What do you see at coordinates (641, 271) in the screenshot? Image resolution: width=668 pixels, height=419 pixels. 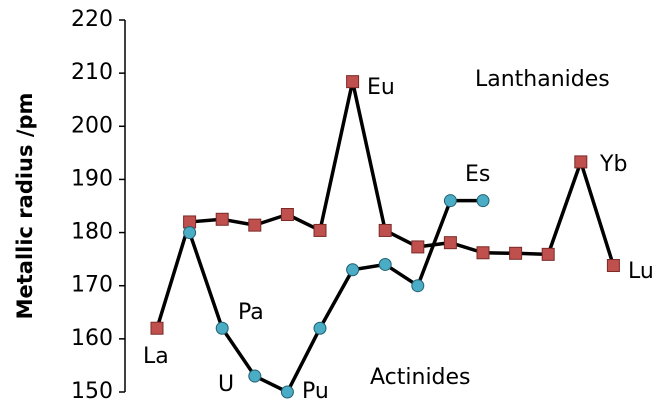 I see `annotation: Lu` at bounding box center [641, 271].